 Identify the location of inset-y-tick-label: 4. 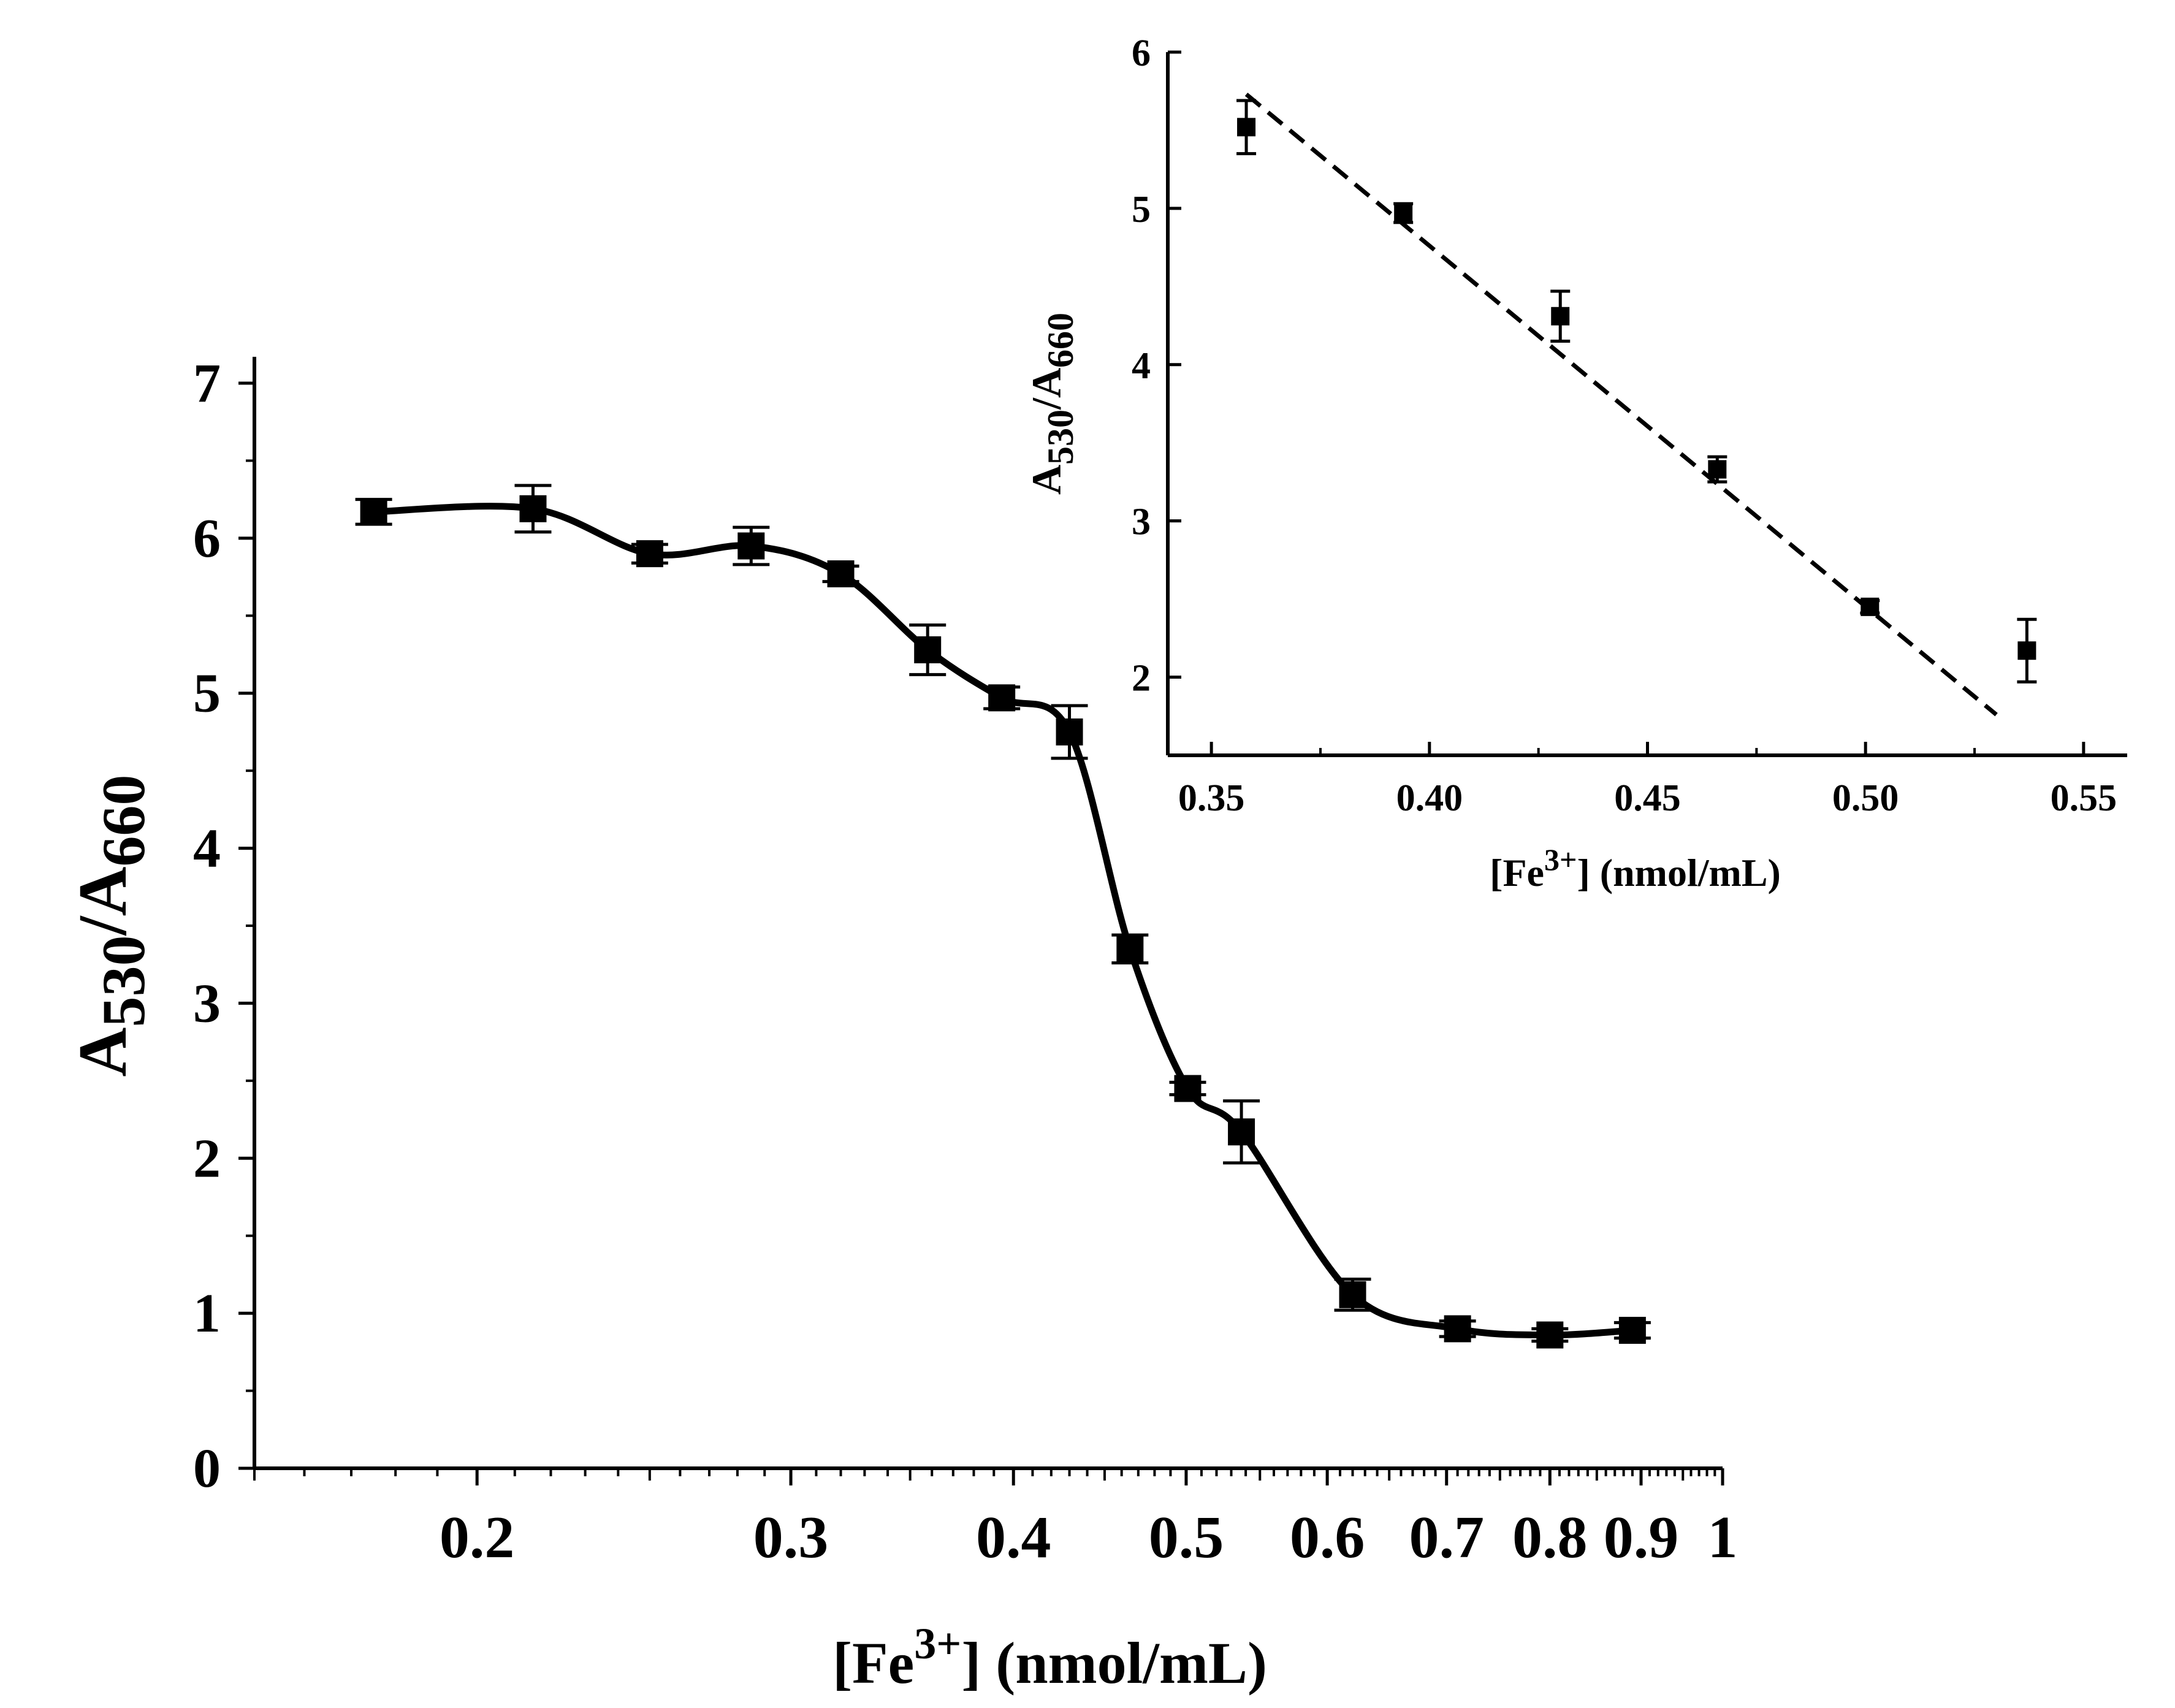
(1141, 366).